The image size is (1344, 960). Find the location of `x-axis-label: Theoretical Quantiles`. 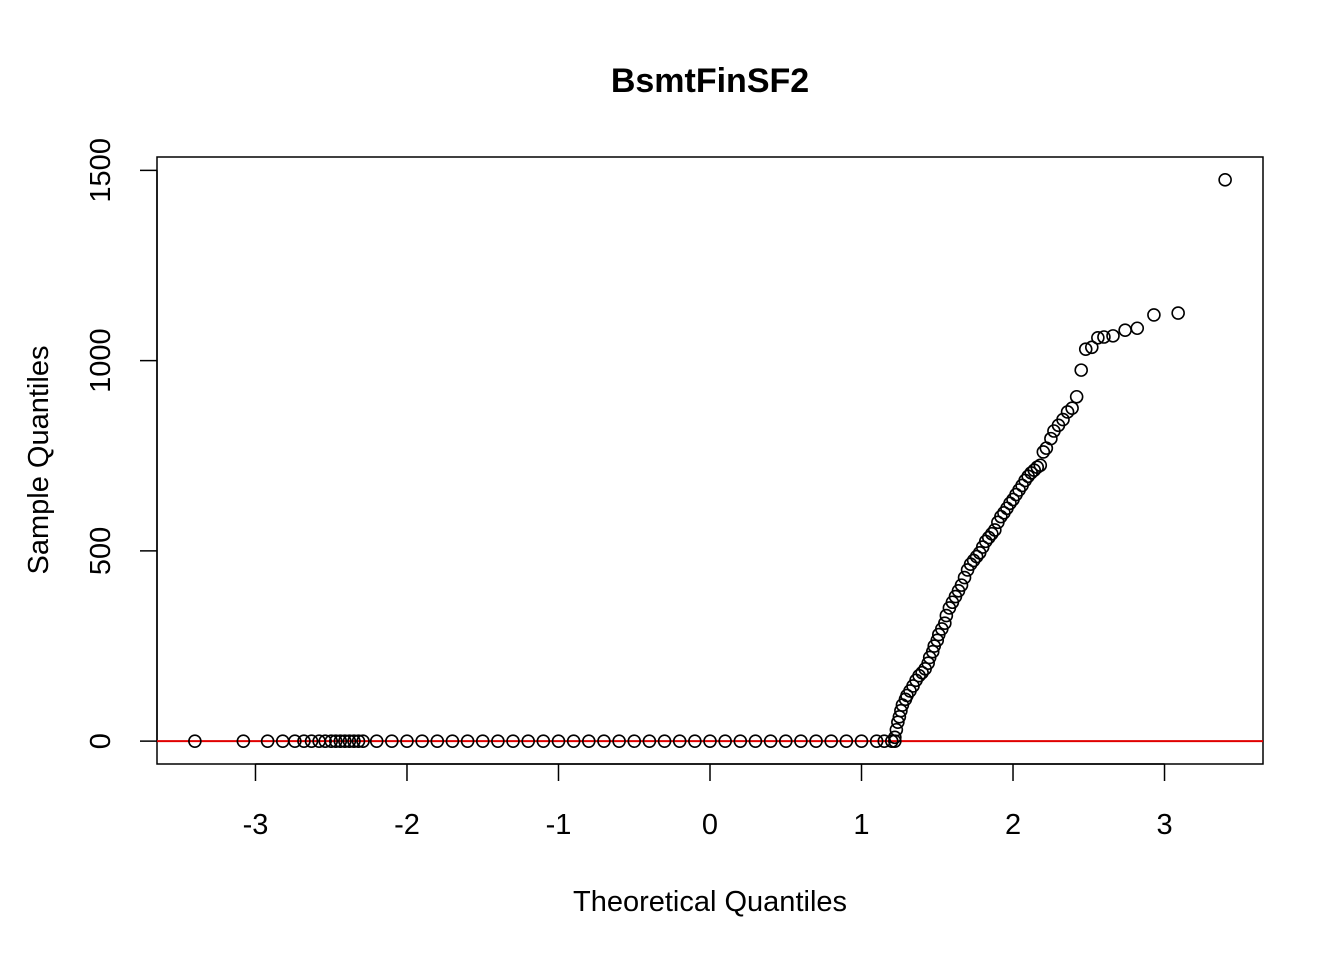

x-axis-label: Theoretical Quantiles is located at coordinates (710, 902).